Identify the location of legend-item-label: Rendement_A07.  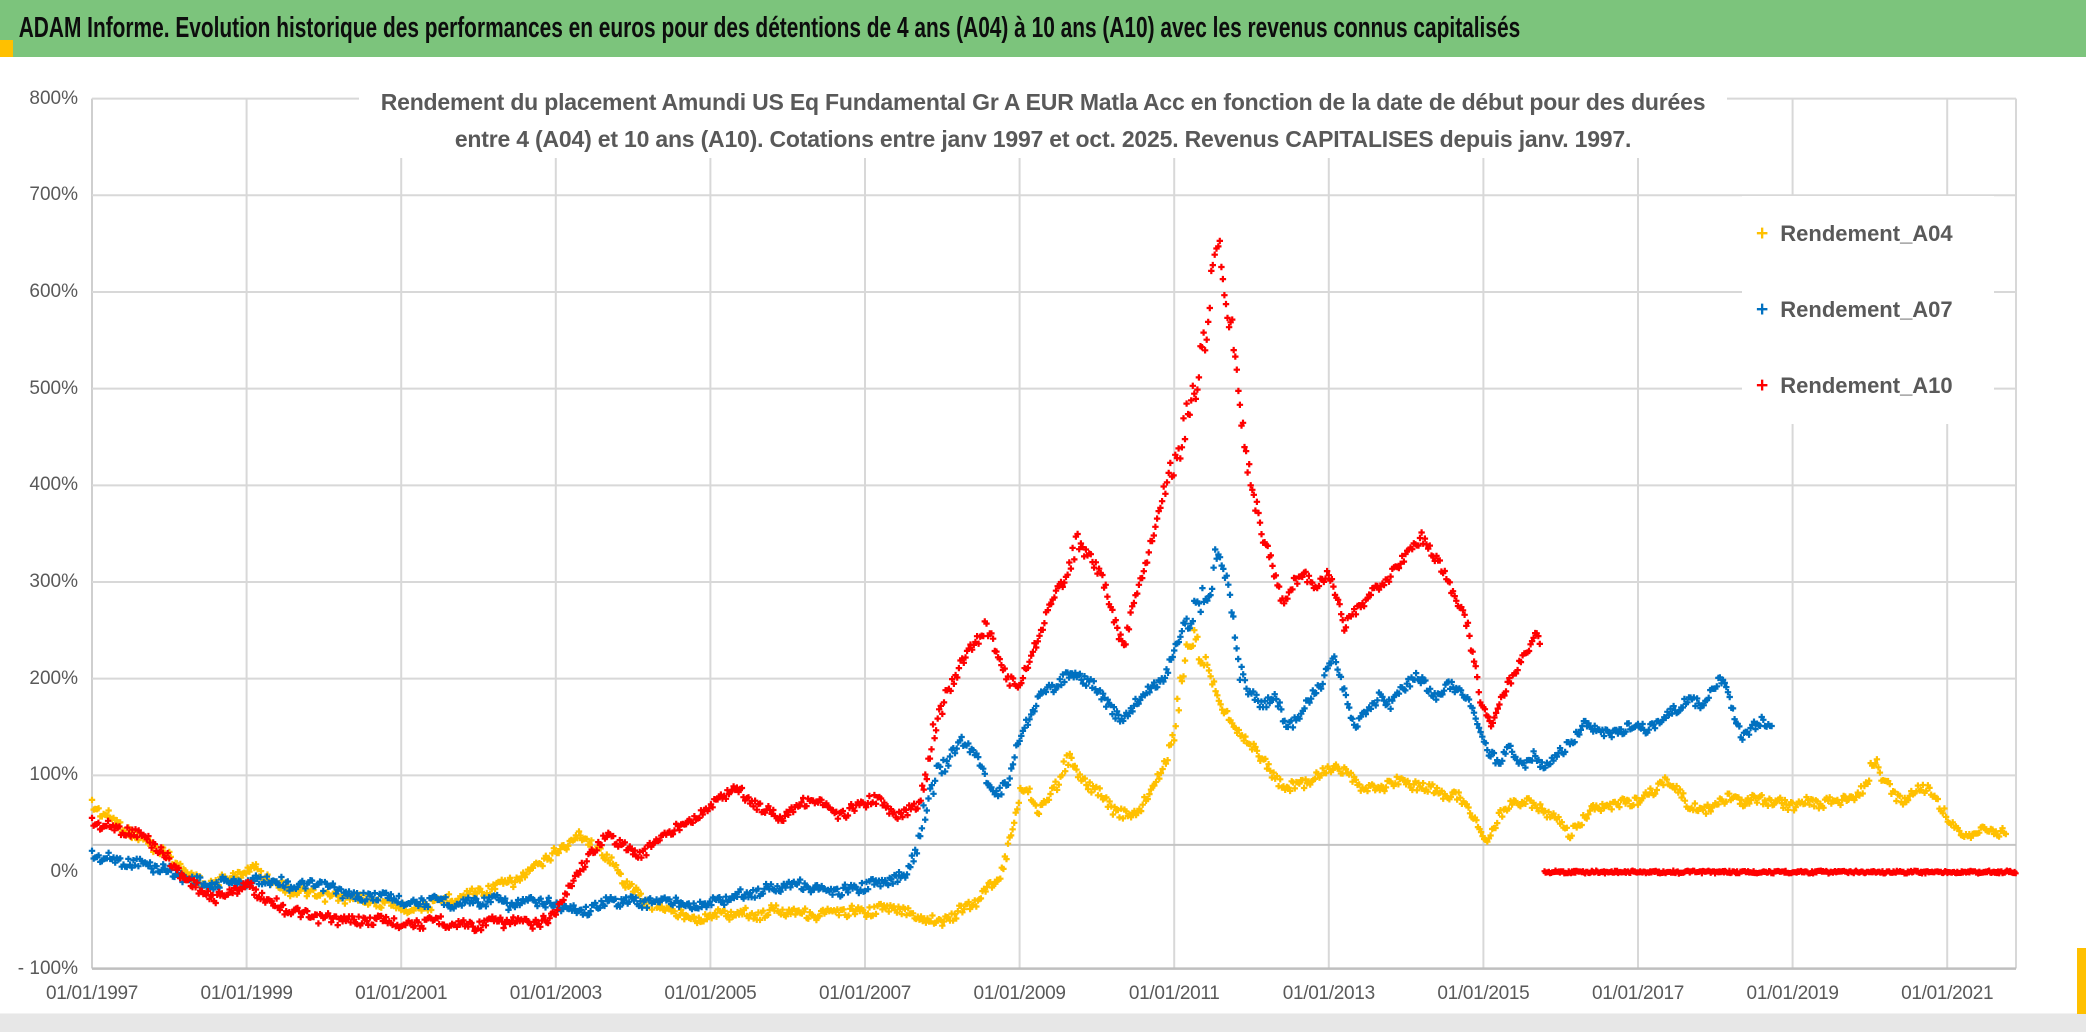
(1866, 309).